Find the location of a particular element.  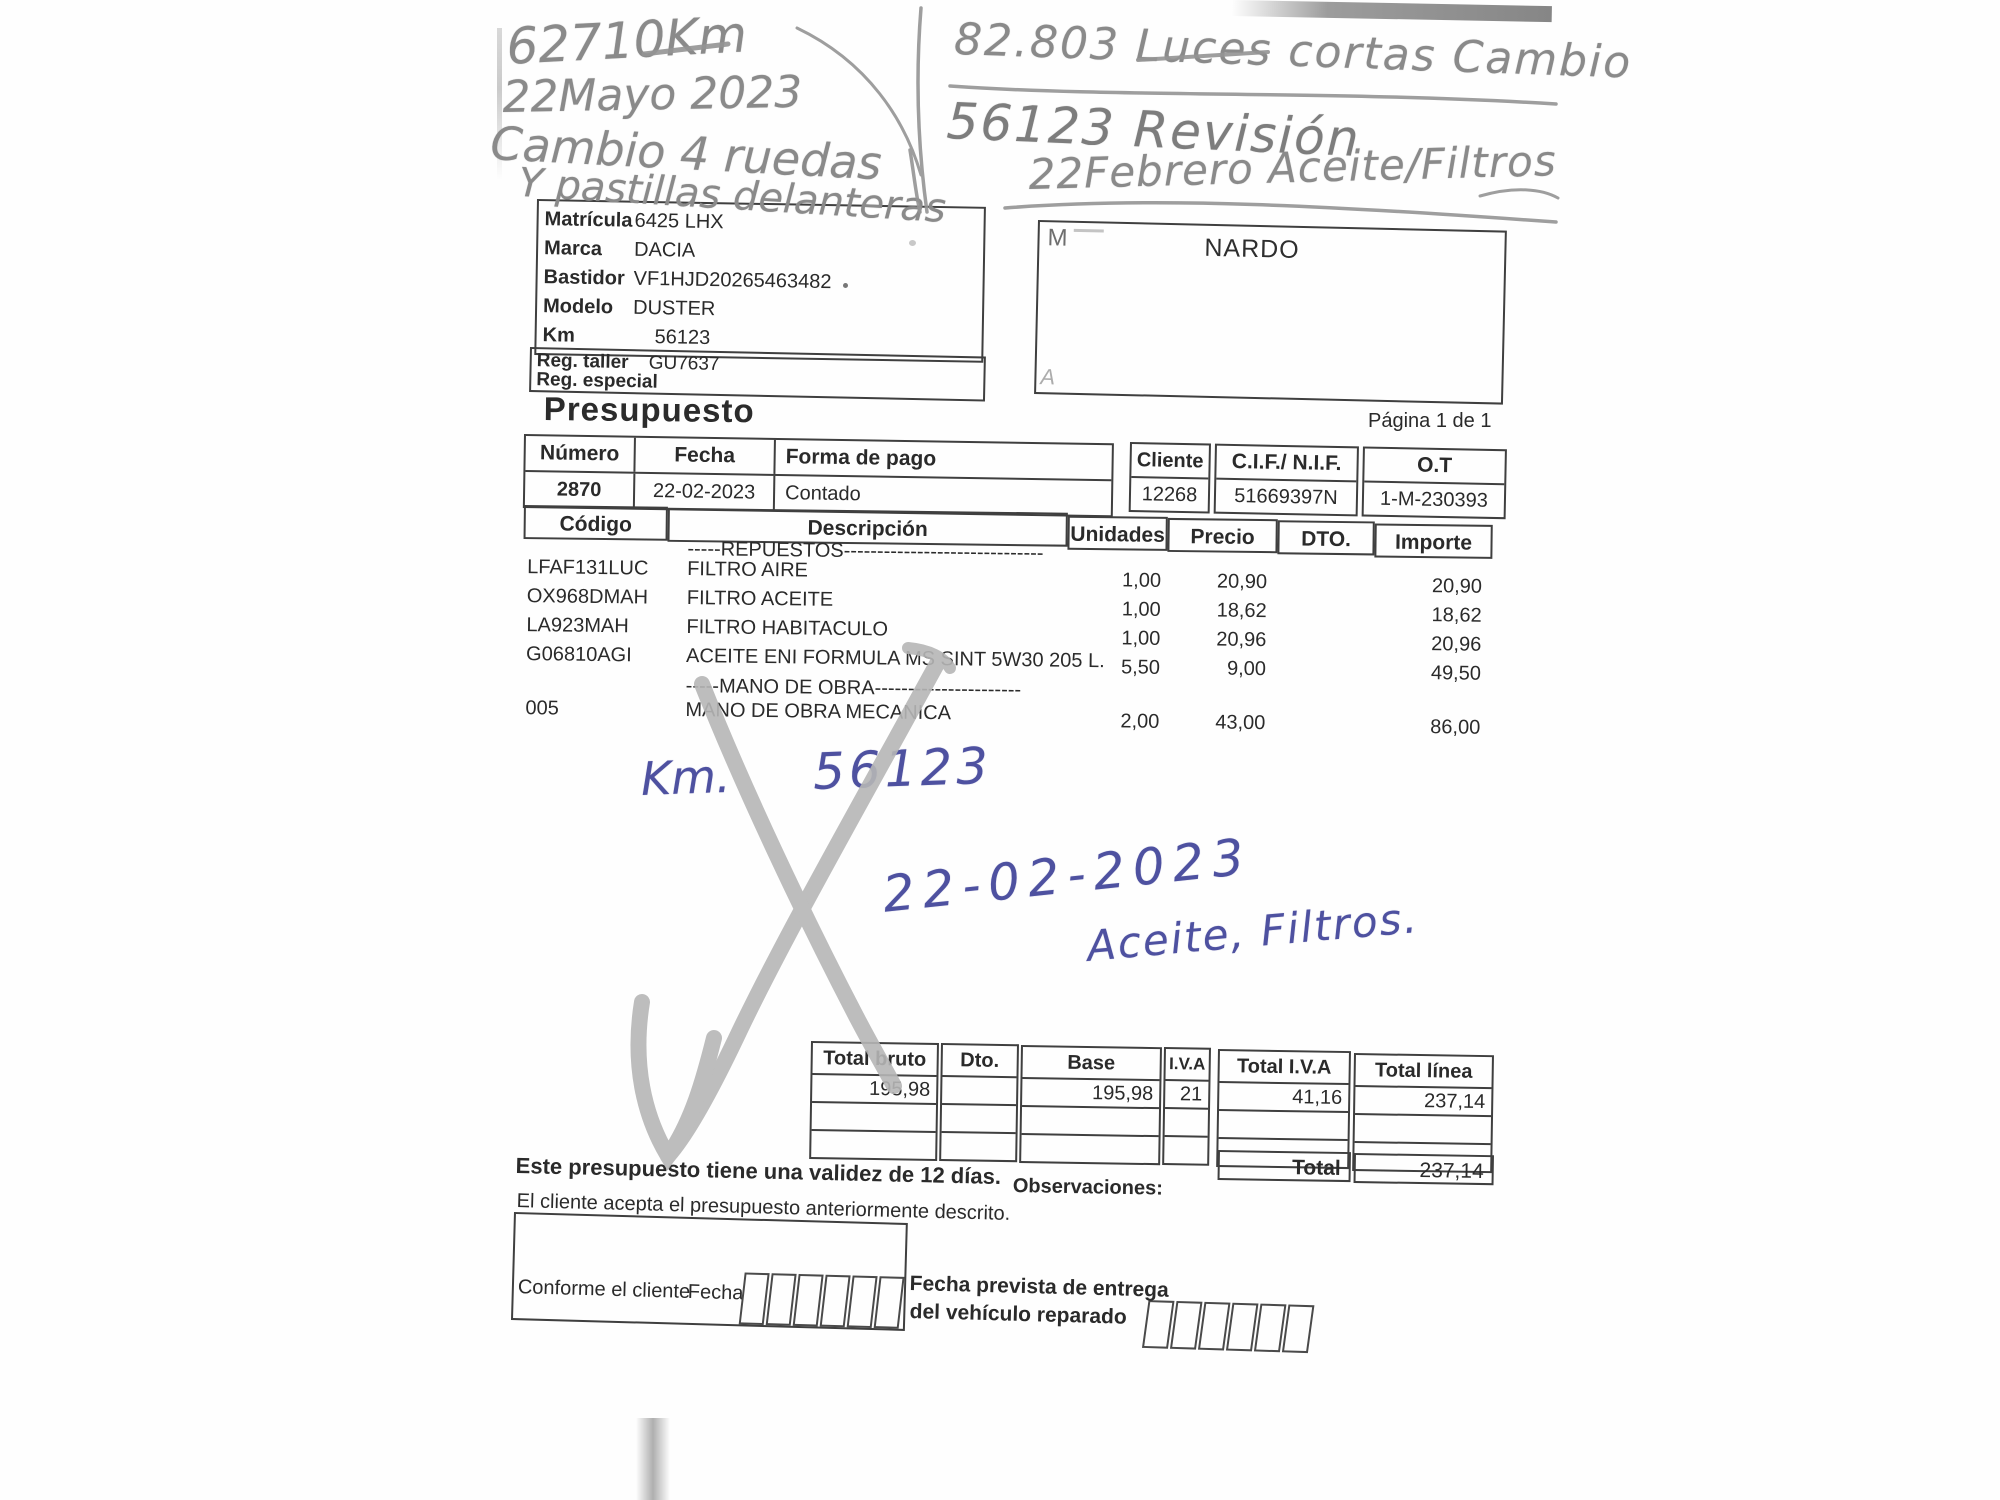

ink-note-km-value: 56123 is located at coordinates (902, 768).